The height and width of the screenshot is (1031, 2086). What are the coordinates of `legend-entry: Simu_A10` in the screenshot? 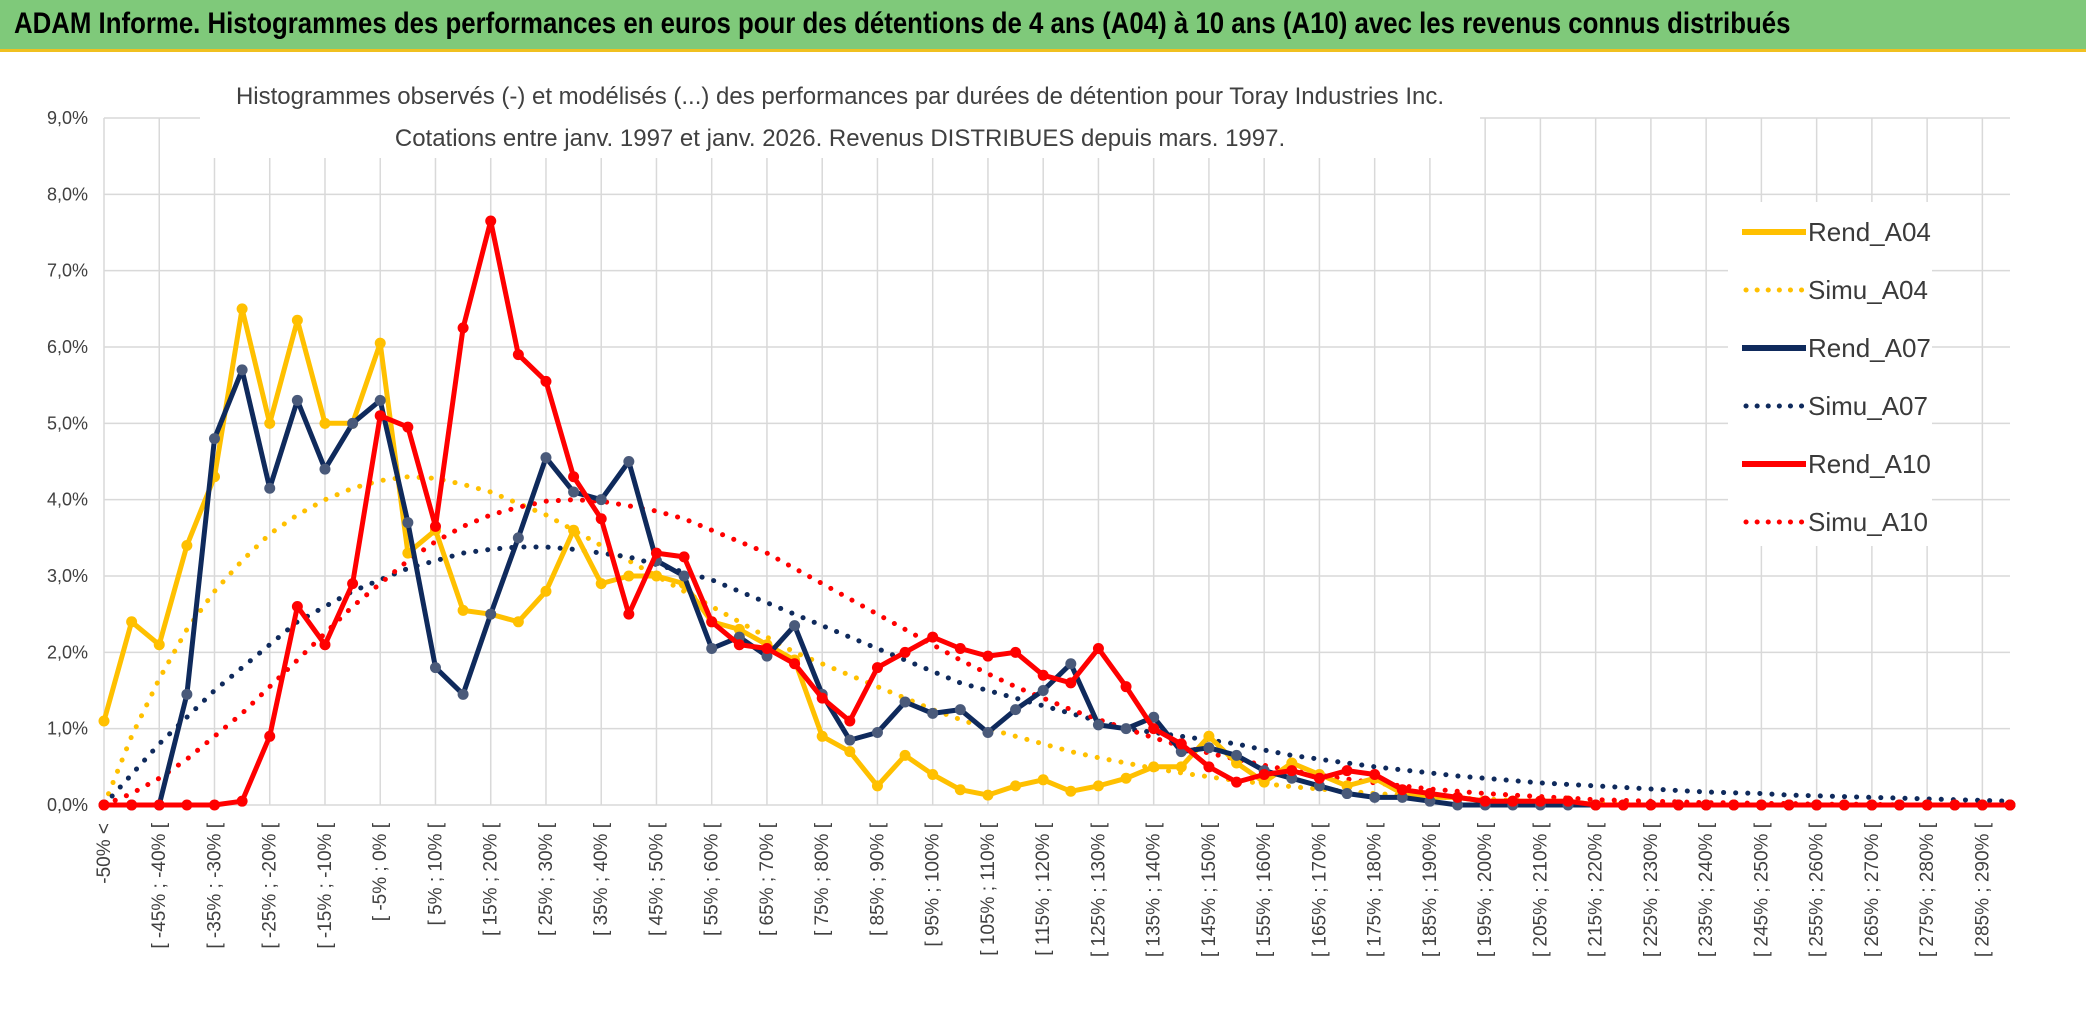 It's located at (1835, 522).